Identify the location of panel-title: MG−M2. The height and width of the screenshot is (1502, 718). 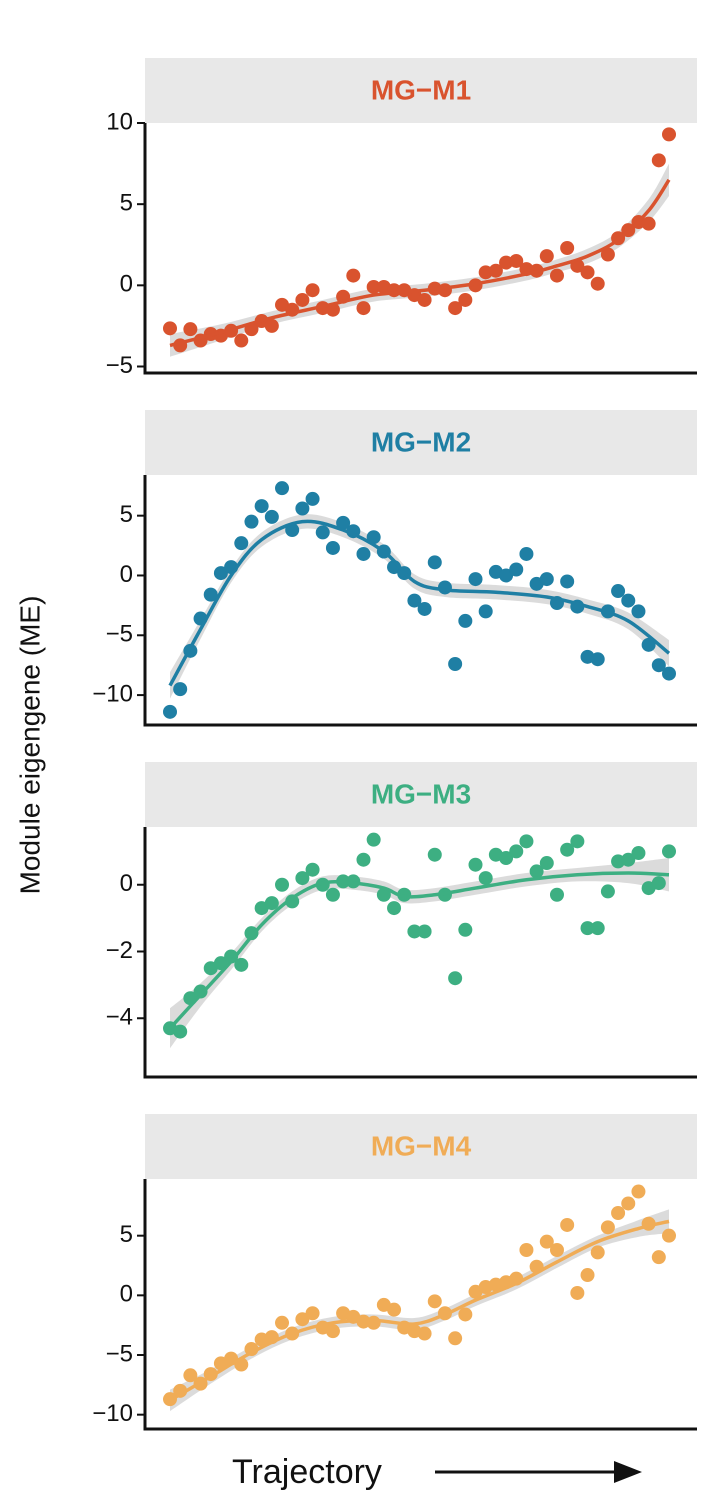
(421, 441).